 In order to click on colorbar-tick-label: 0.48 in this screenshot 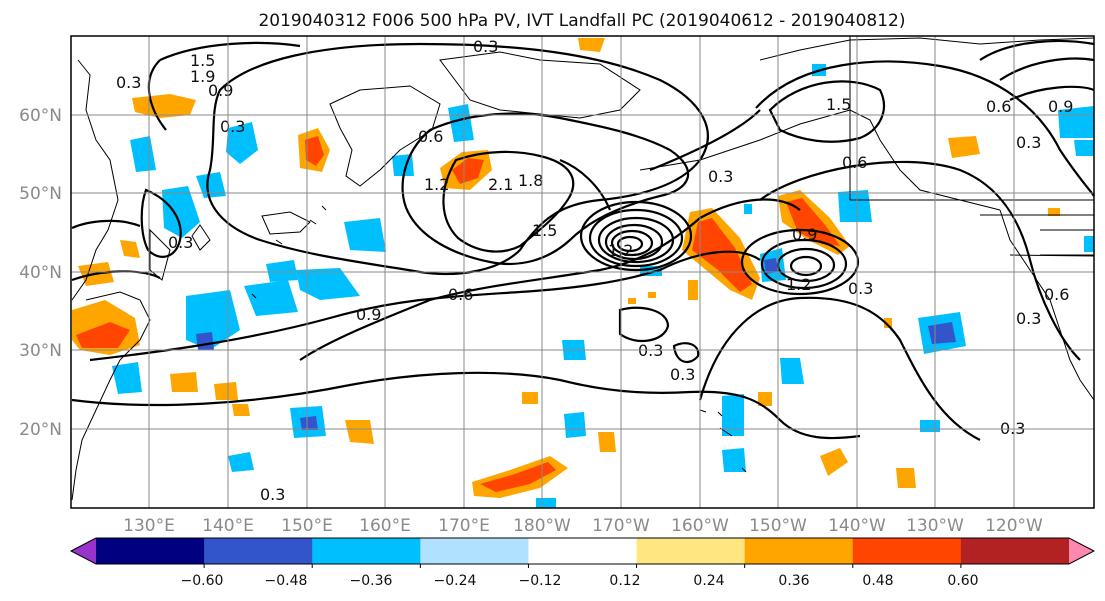, I will do `click(877, 581)`.